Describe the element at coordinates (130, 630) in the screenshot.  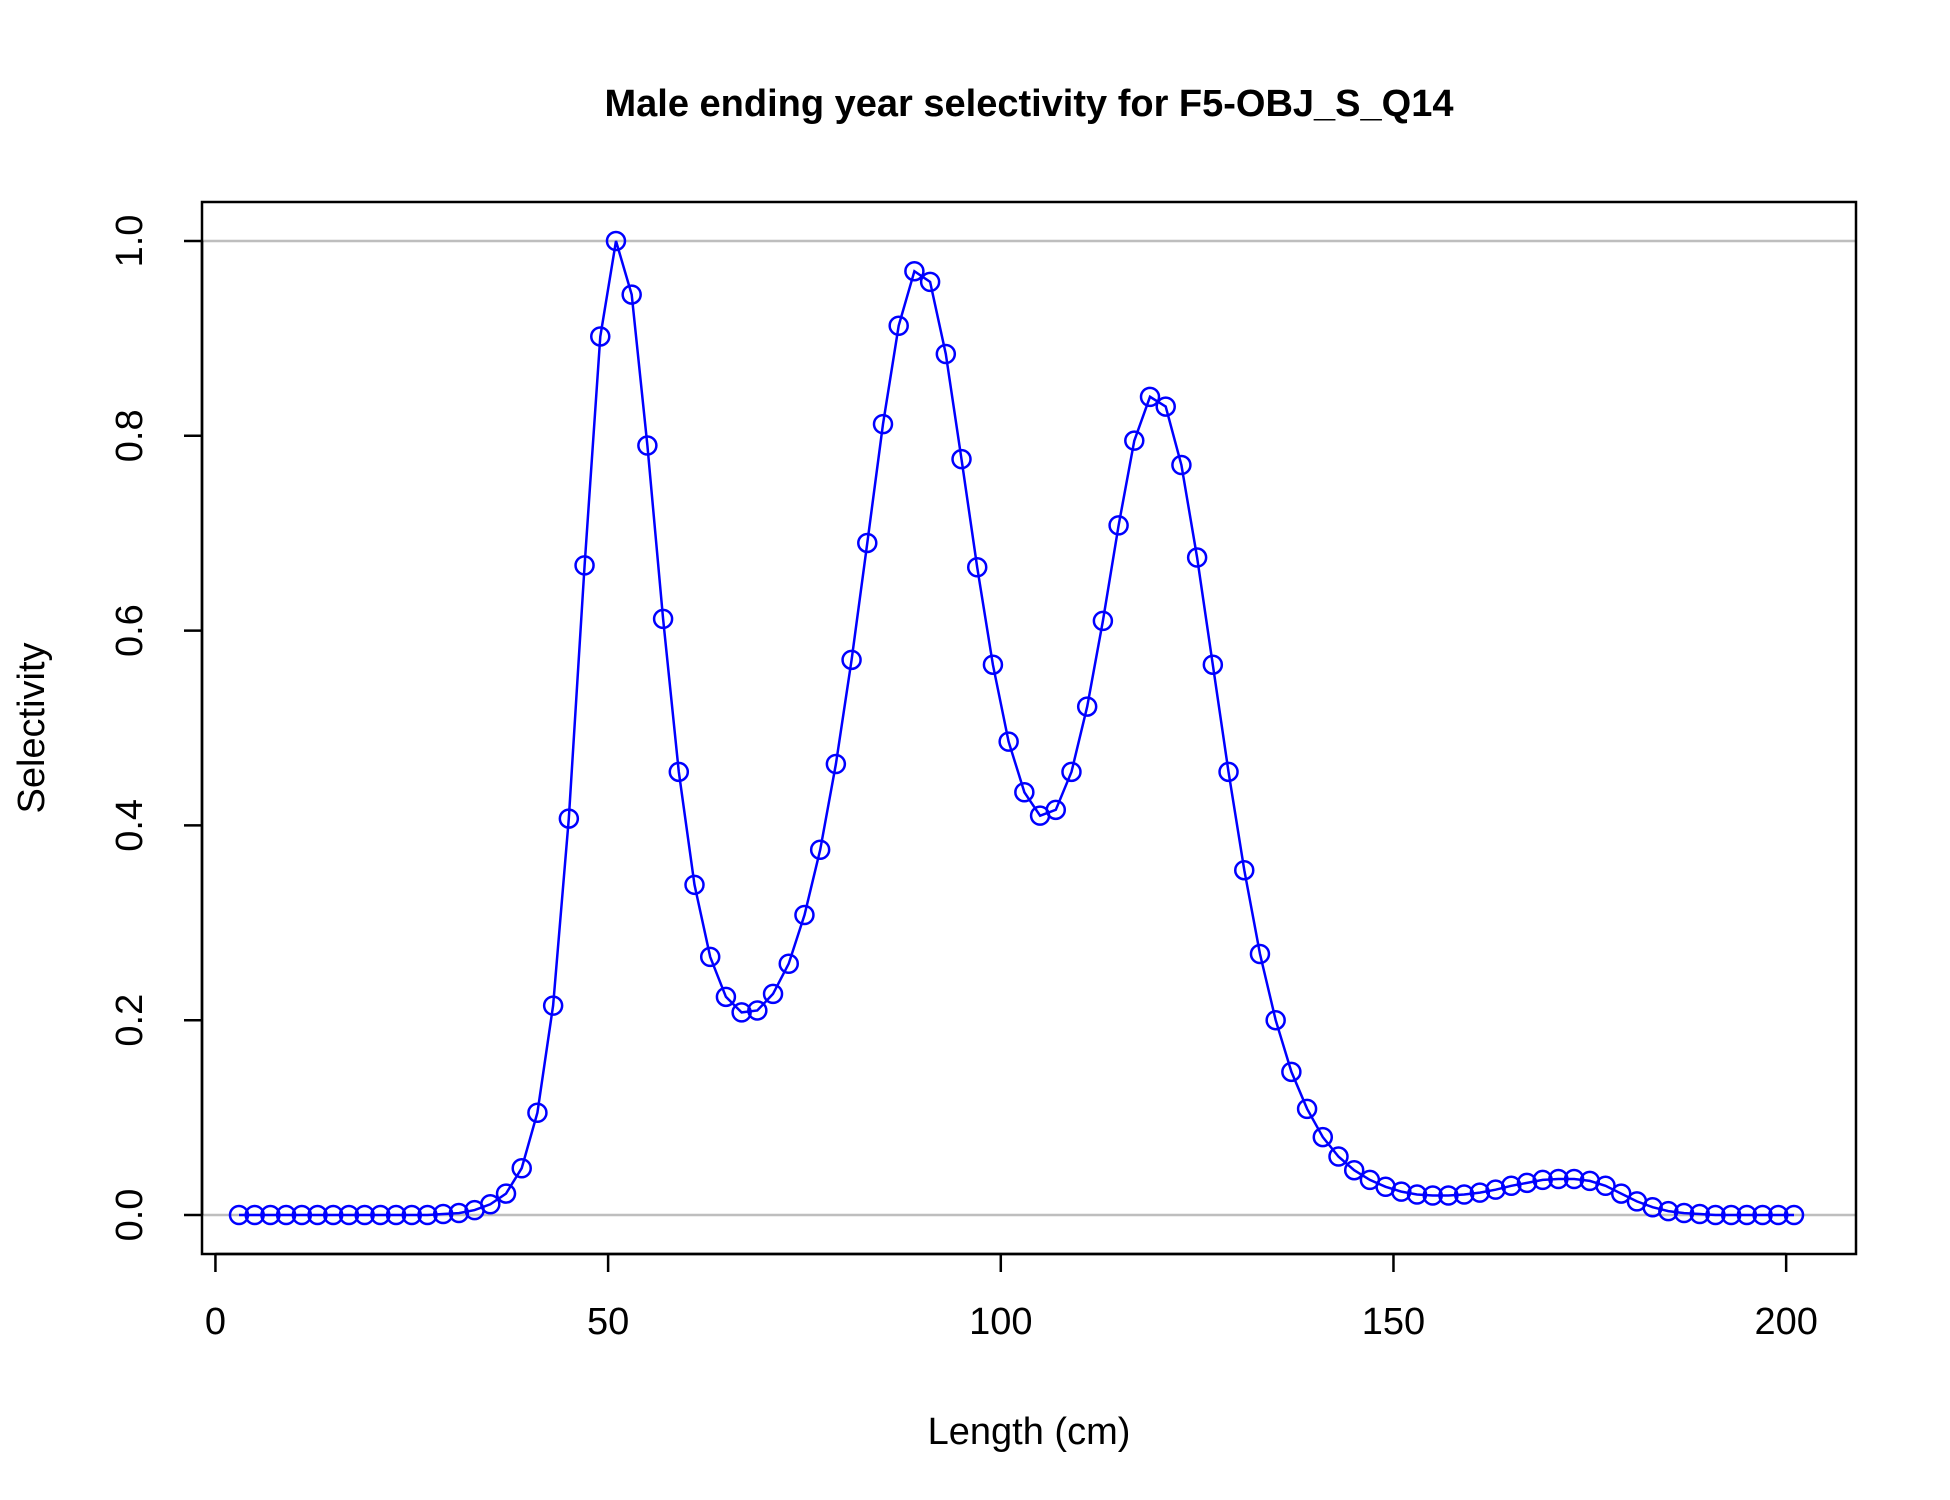
I see `y-tick-label: 0.6` at that location.